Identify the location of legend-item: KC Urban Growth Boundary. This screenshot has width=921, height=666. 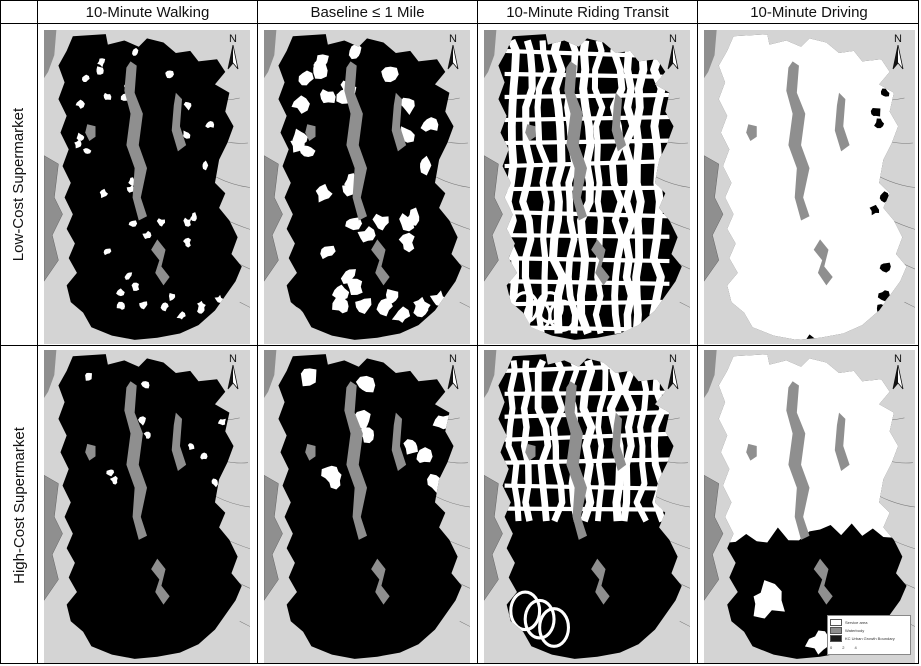
(869, 638).